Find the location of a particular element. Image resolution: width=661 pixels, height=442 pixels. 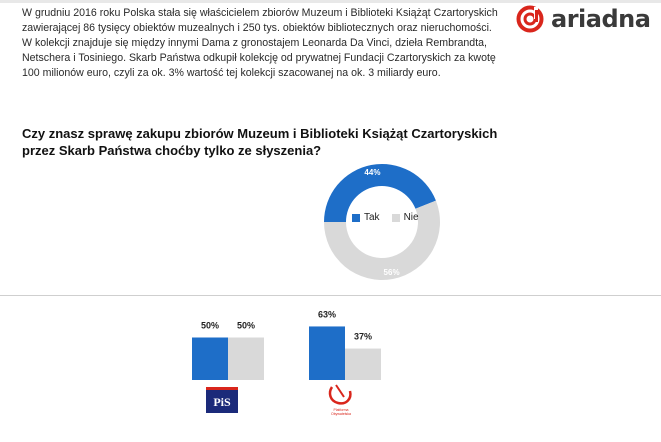

legend-item-nie: Nie is located at coordinates (405, 217).